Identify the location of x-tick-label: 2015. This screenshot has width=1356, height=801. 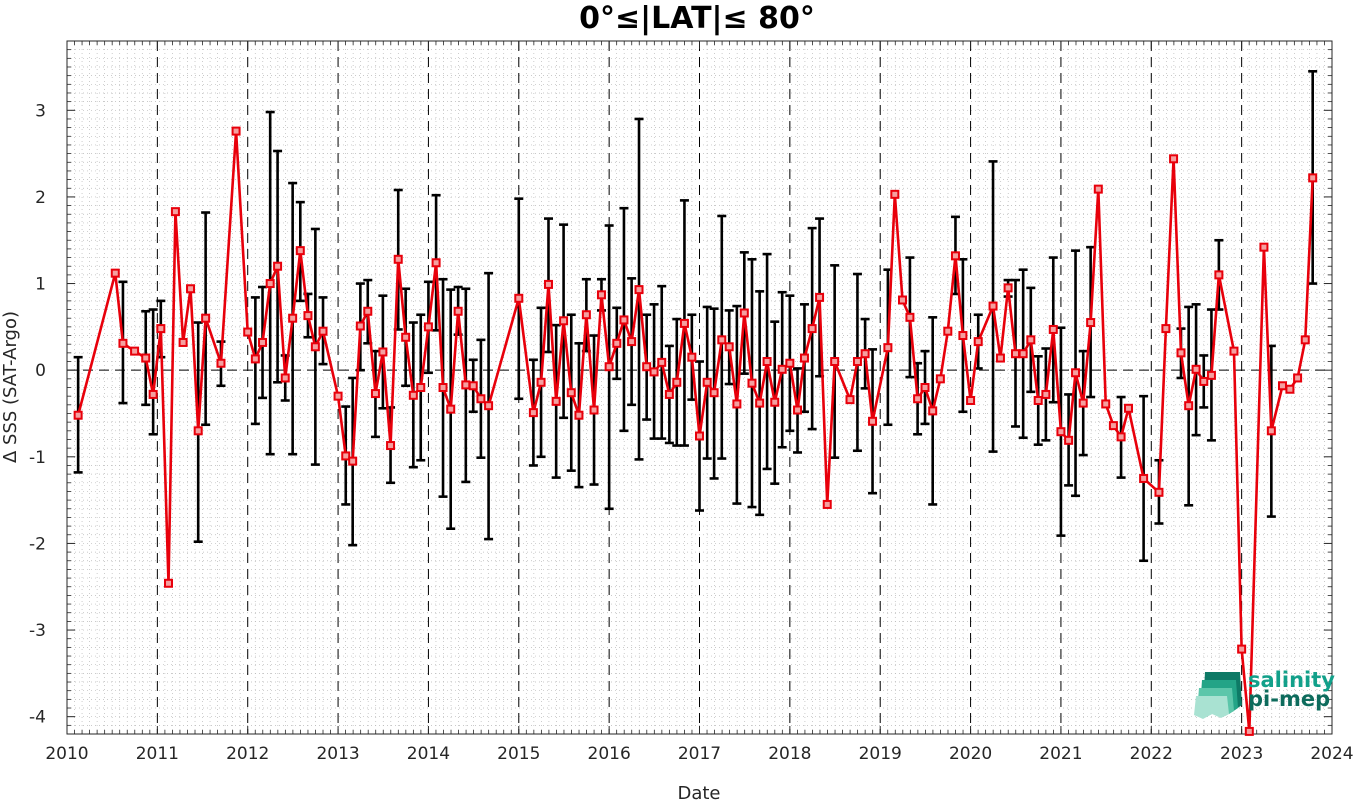
(518, 754).